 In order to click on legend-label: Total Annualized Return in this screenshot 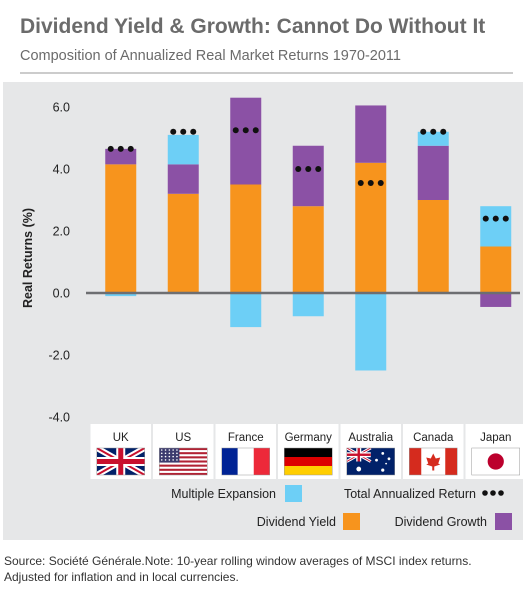, I will do `click(410, 494)`.